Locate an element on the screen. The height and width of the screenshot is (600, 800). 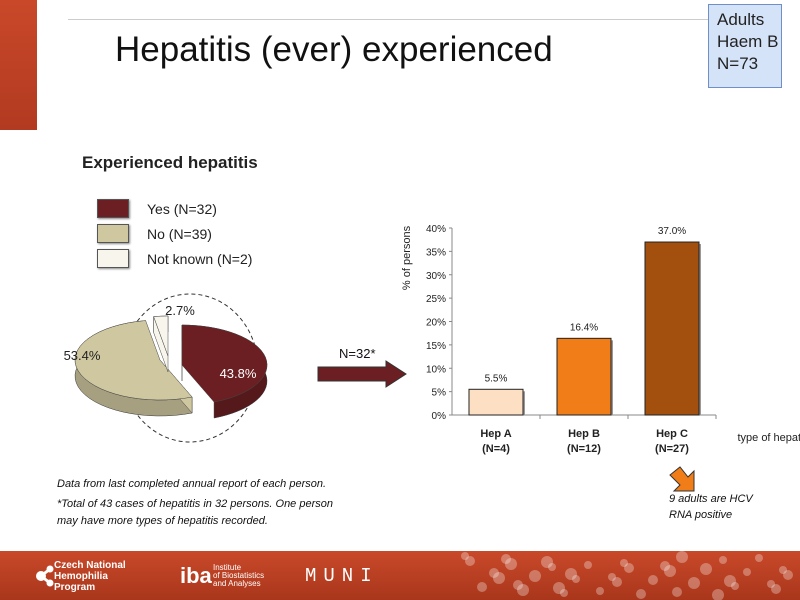
cnhp-logo-text: Czech National Hemophilia Program is located at coordinates (90, 576).